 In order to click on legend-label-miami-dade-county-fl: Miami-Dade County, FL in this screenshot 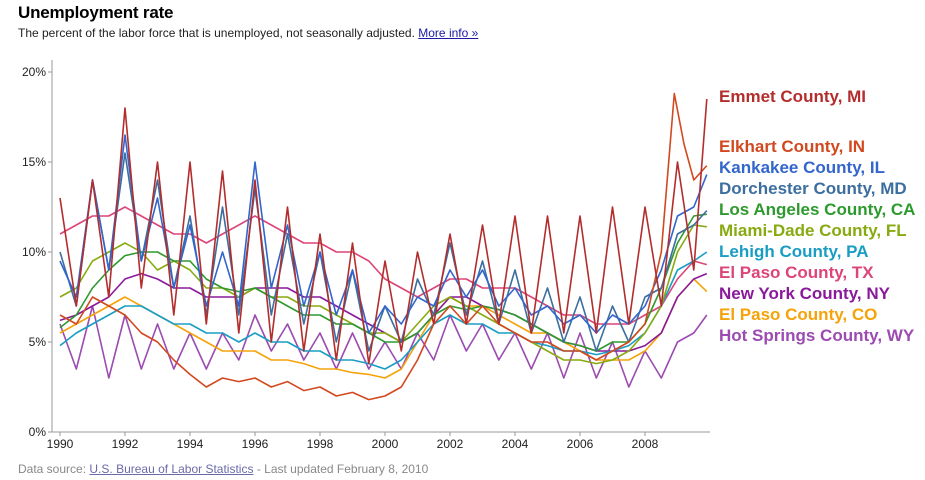, I will do `click(813, 230)`.